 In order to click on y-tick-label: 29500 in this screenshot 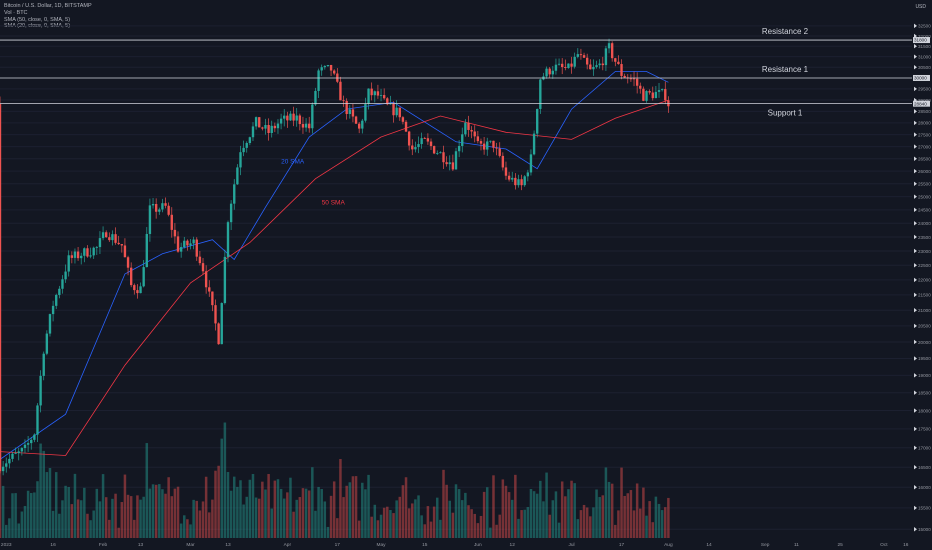, I will do `click(924, 89)`.